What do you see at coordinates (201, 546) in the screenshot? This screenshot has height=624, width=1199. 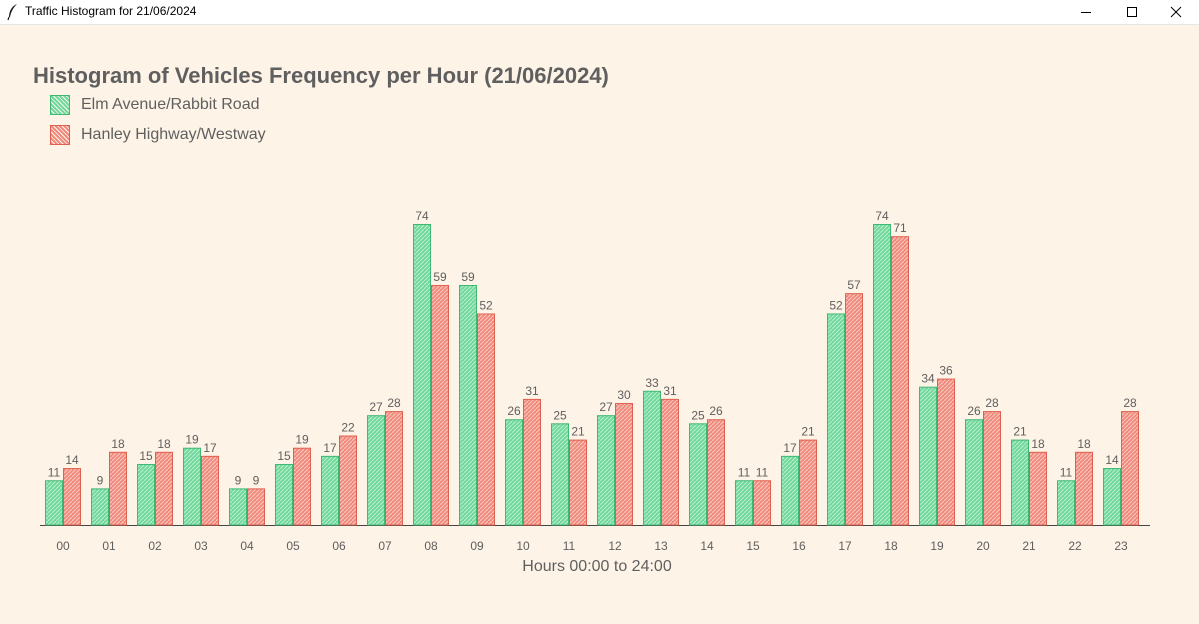 I see `x-tick-label: 03` at bounding box center [201, 546].